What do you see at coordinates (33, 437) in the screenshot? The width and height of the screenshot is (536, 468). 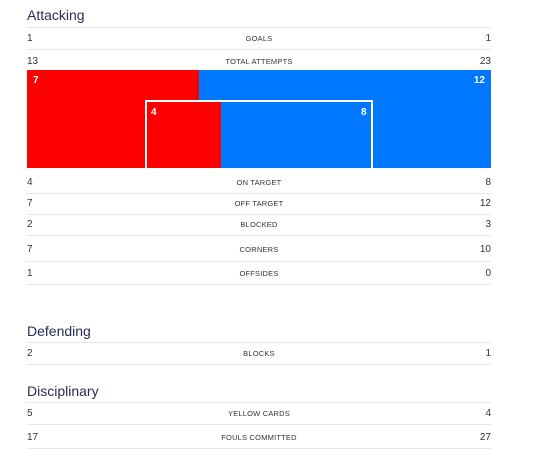 I see `home-value: 17` at bounding box center [33, 437].